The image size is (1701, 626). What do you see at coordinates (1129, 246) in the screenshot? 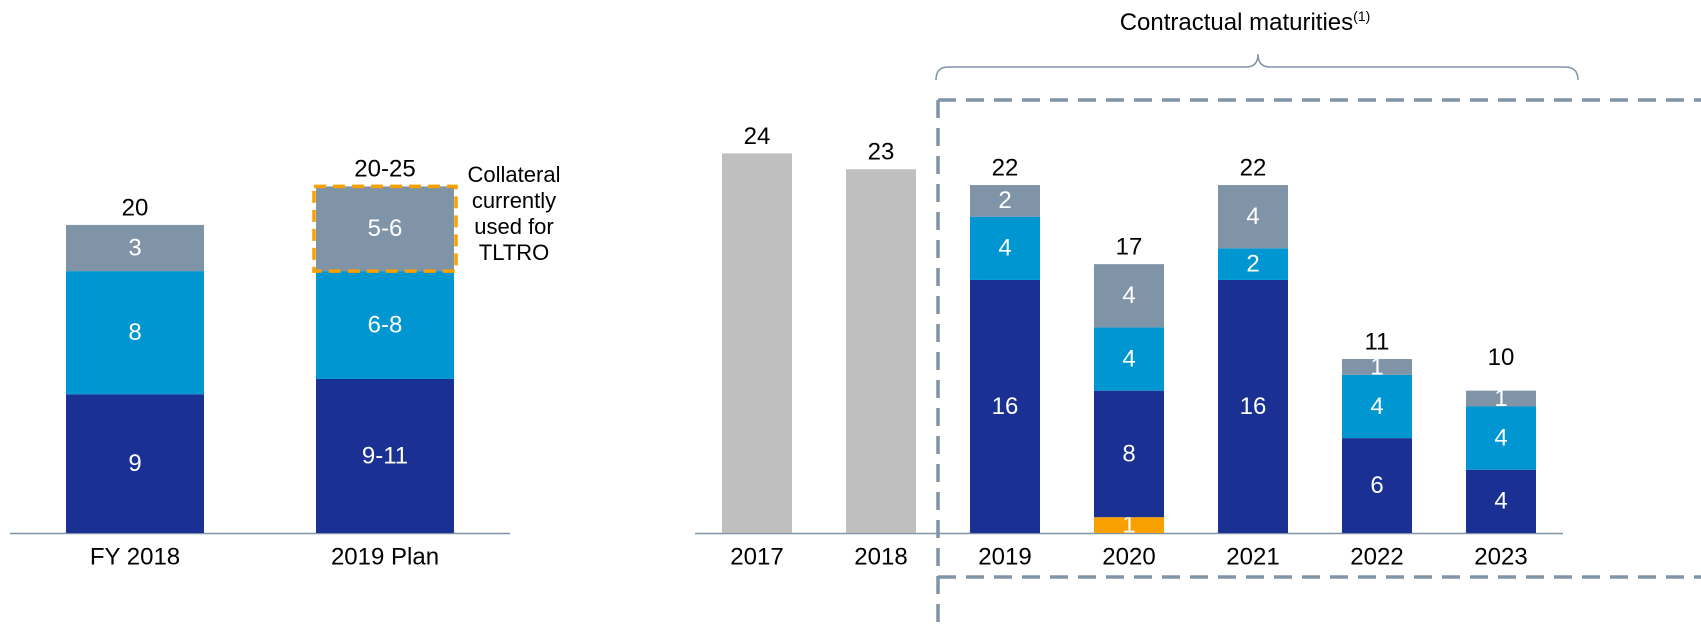
I see `total-label: 17` at bounding box center [1129, 246].